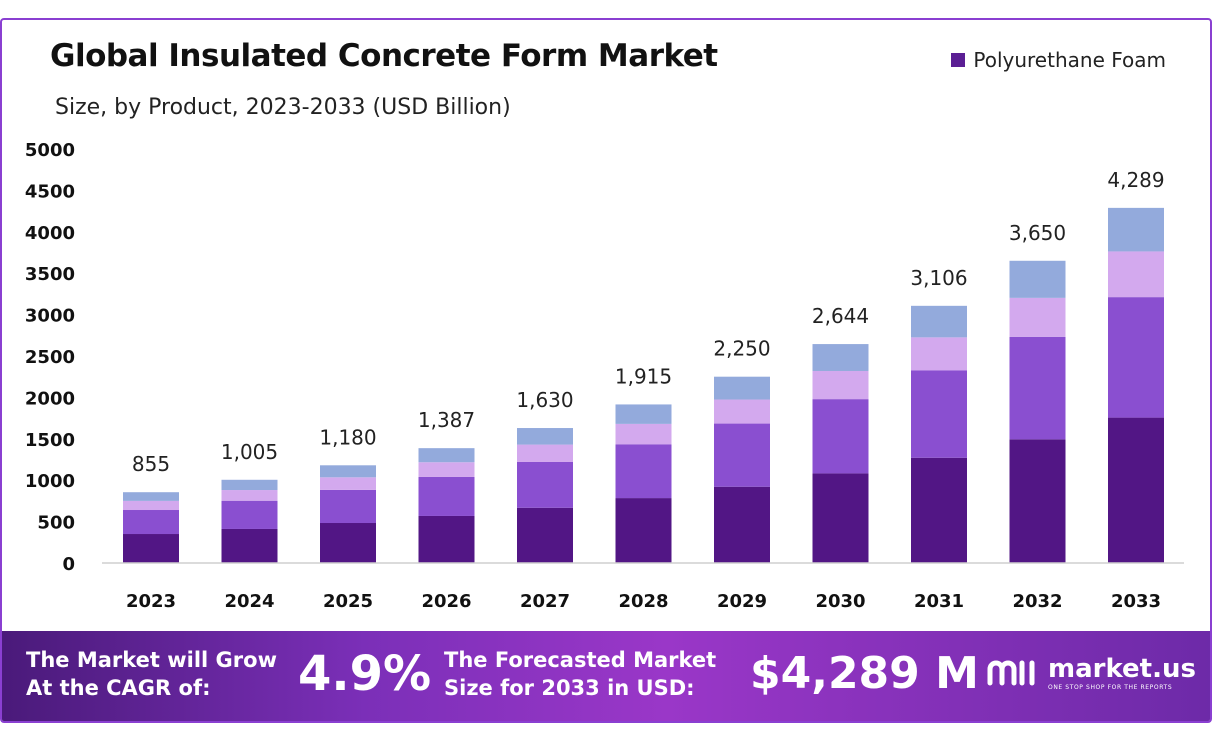  What do you see at coordinates (1110, 687) in the screenshot?
I see `brand-tagline: ONE STOP SHOP FOR THE REPORTS` at bounding box center [1110, 687].